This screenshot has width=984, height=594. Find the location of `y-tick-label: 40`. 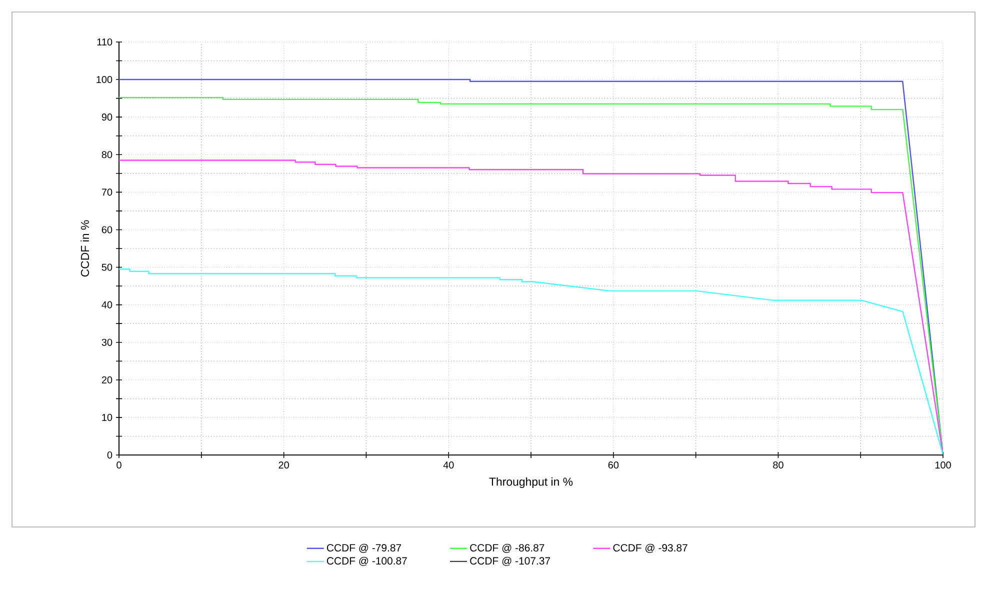

y-tick-label: 40 is located at coordinates (107, 304).